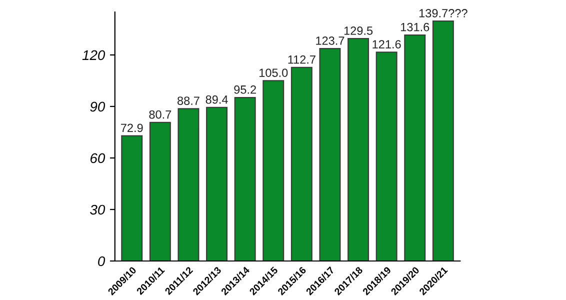  What do you see at coordinates (274, 72) in the screenshot?
I see `data-label: 105.0` at bounding box center [274, 72].